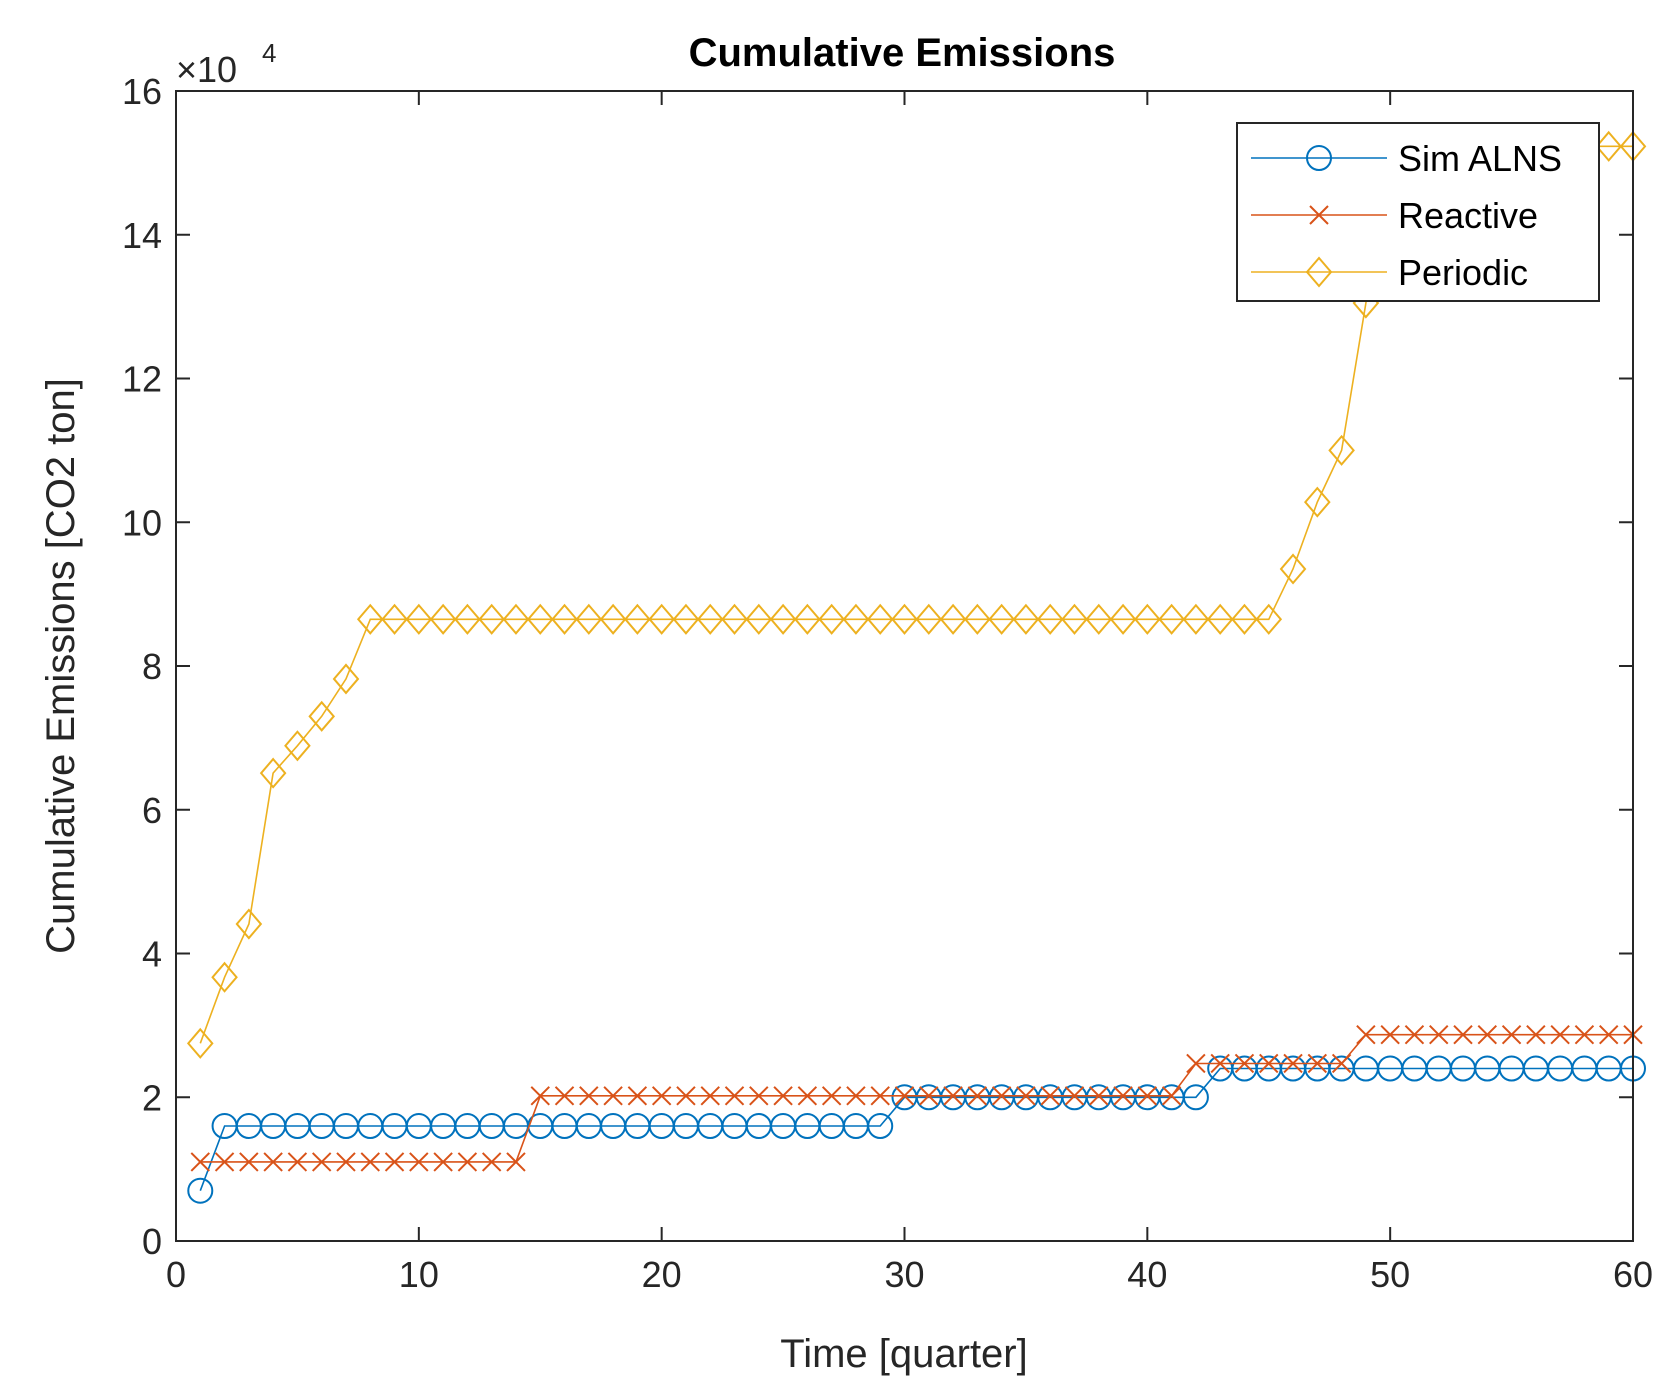  Describe the element at coordinates (902, 53) in the screenshot. I see `chart-title: Cumulative Emissions` at that location.